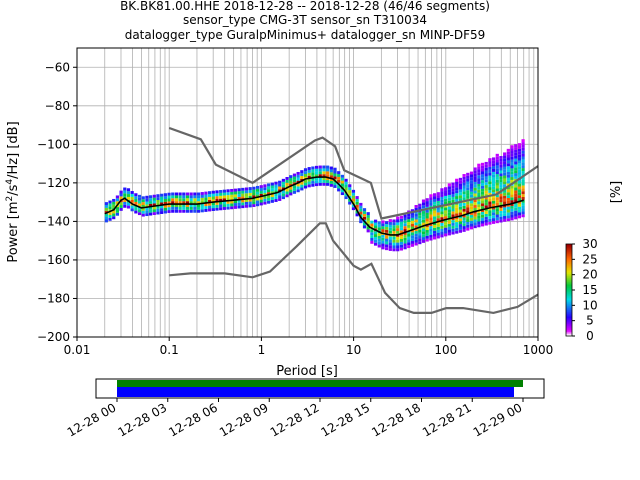  I want to click on time-tick-label: 12-28 06, so click(193, 419).